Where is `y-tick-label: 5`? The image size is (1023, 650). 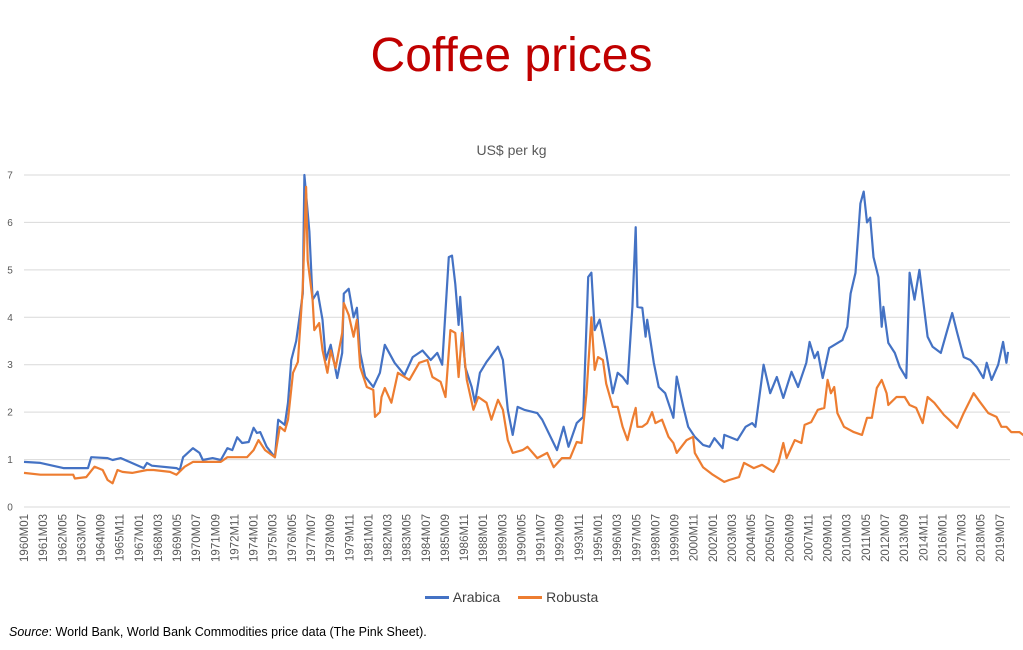 y-tick-label: 5 is located at coordinates (10, 270).